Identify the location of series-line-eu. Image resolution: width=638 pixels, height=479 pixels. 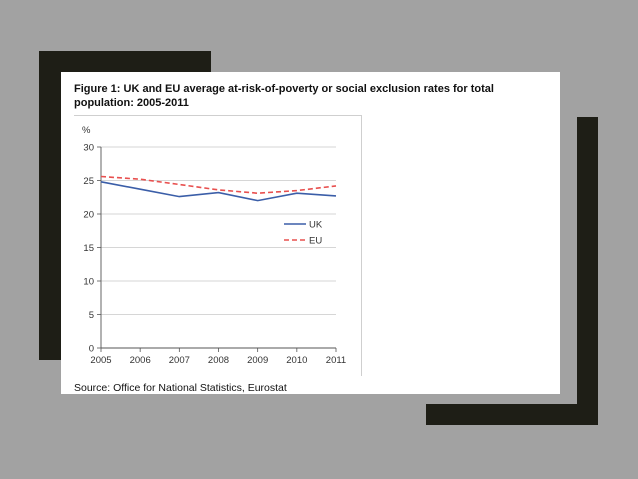
(218, 185).